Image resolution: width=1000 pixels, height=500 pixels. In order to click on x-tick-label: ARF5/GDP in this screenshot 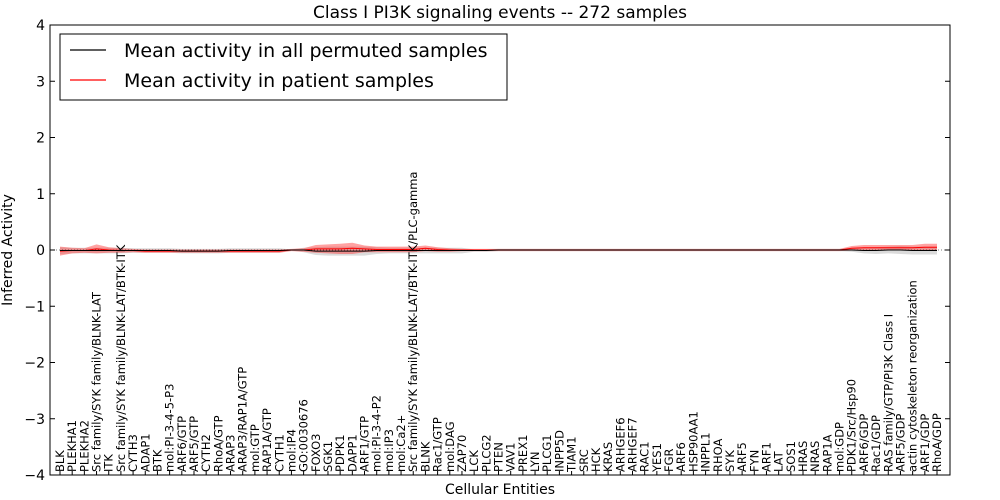, I will do `click(900, 443)`.